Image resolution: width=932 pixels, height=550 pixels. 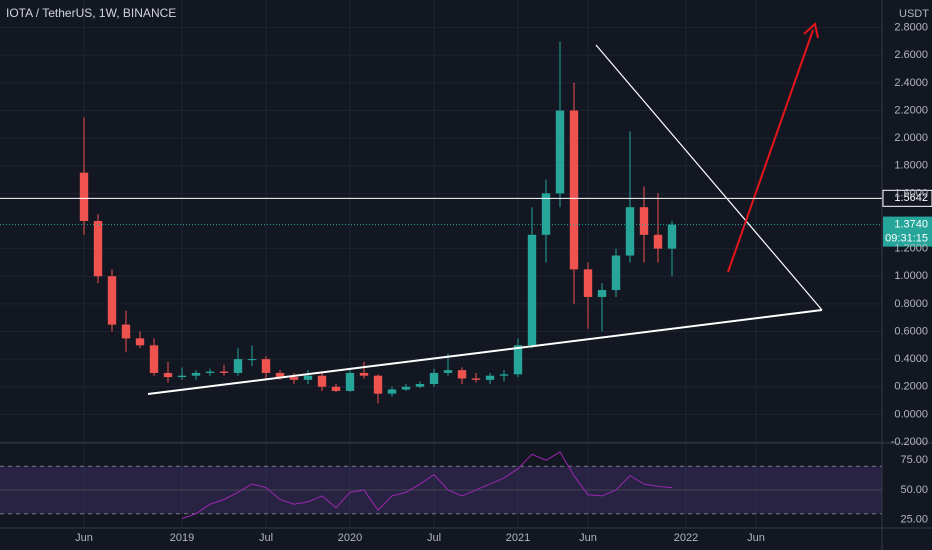 I want to click on rsi-tick-label: 25.00, so click(x=914, y=520).